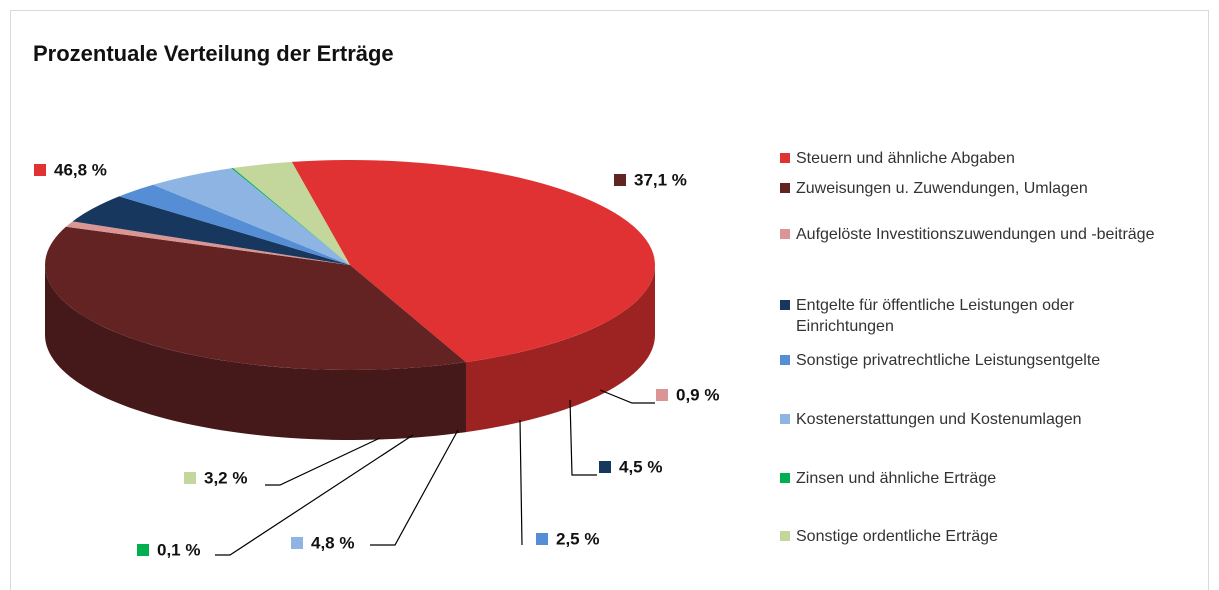 The width and height of the screenshot is (1219, 590). What do you see at coordinates (939, 419) in the screenshot?
I see `legend-label: Kostenerstattungen und Kostenumlagen` at bounding box center [939, 419].